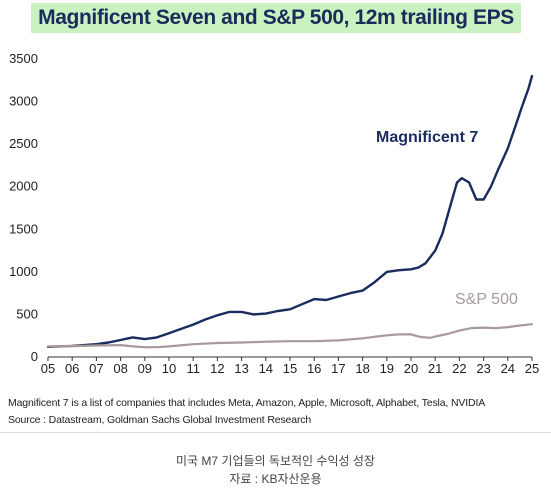 The width and height of the screenshot is (551, 492). Describe the element at coordinates (72, 368) in the screenshot. I see `x-tick-label: 06` at that location.